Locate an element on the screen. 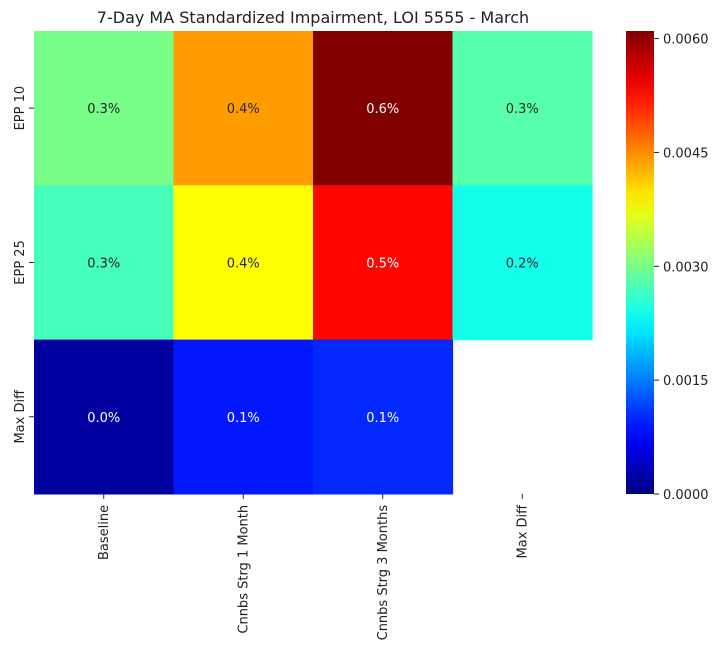 The height and width of the screenshot is (658, 717). cell-label: 0.2% is located at coordinates (522, 263).